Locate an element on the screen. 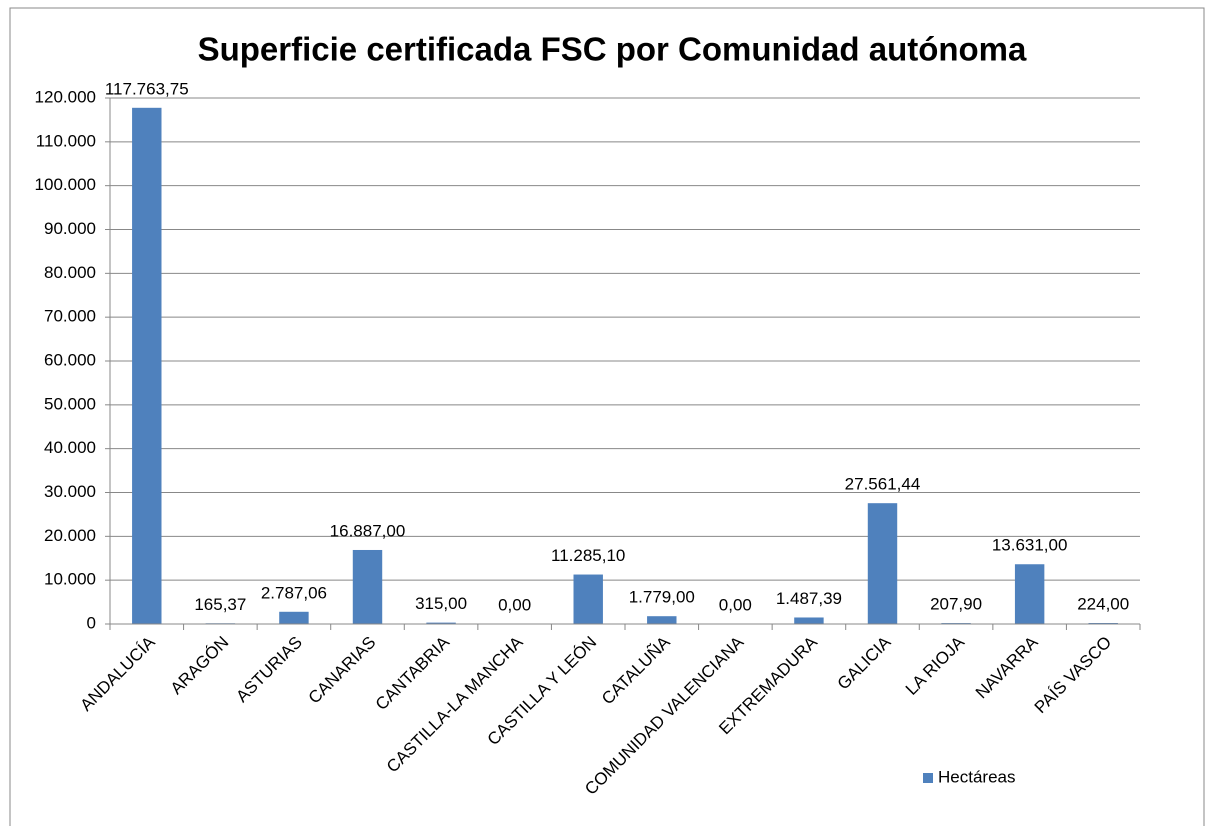  data-label: 11.285,10 is located at coordinates (588, 555).